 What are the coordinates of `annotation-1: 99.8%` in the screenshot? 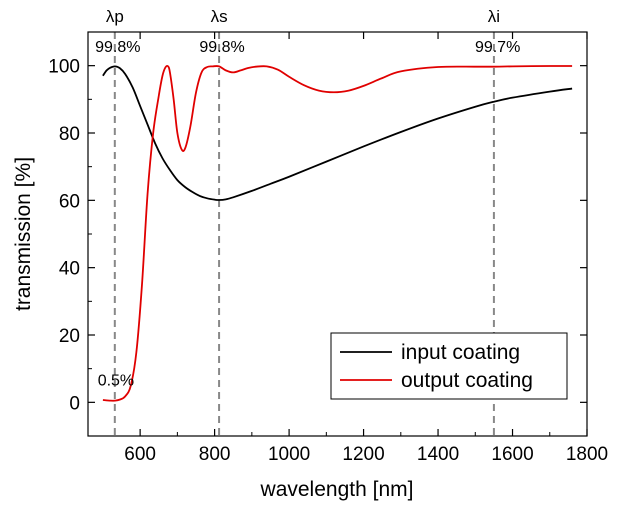 It's located at (221, 47).